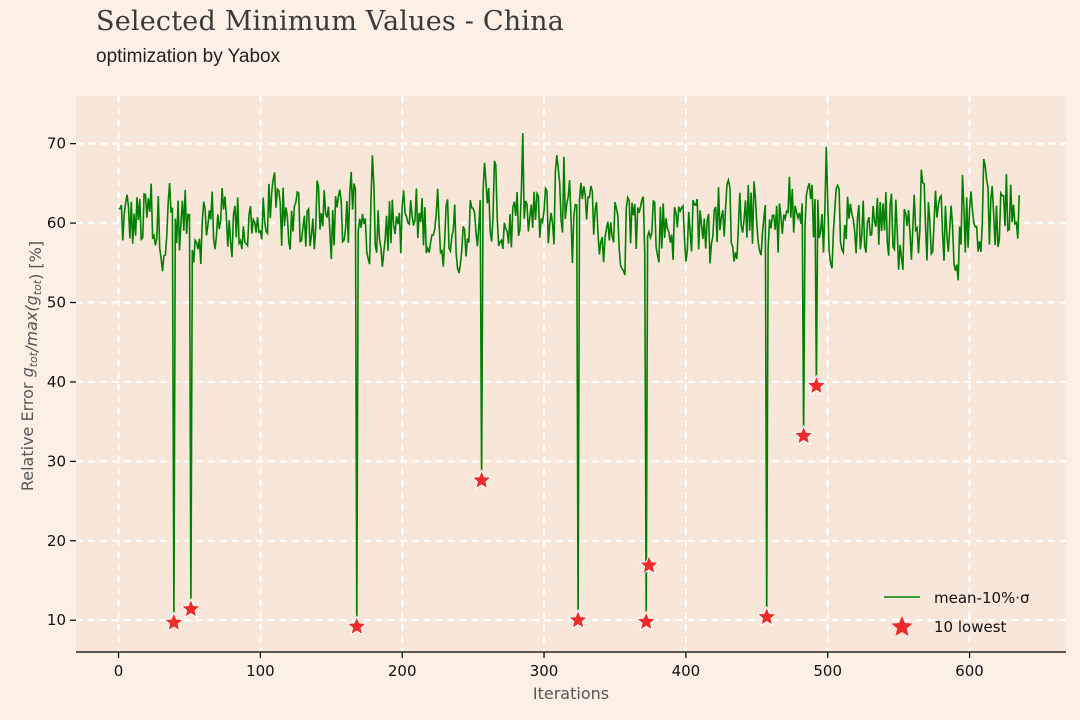 Image resolution: width=1080 pixels, height=720 pixels. Describe the element at coordinates (402, 671) in the screenshot. I see `x-tick-label: 200` at that location.